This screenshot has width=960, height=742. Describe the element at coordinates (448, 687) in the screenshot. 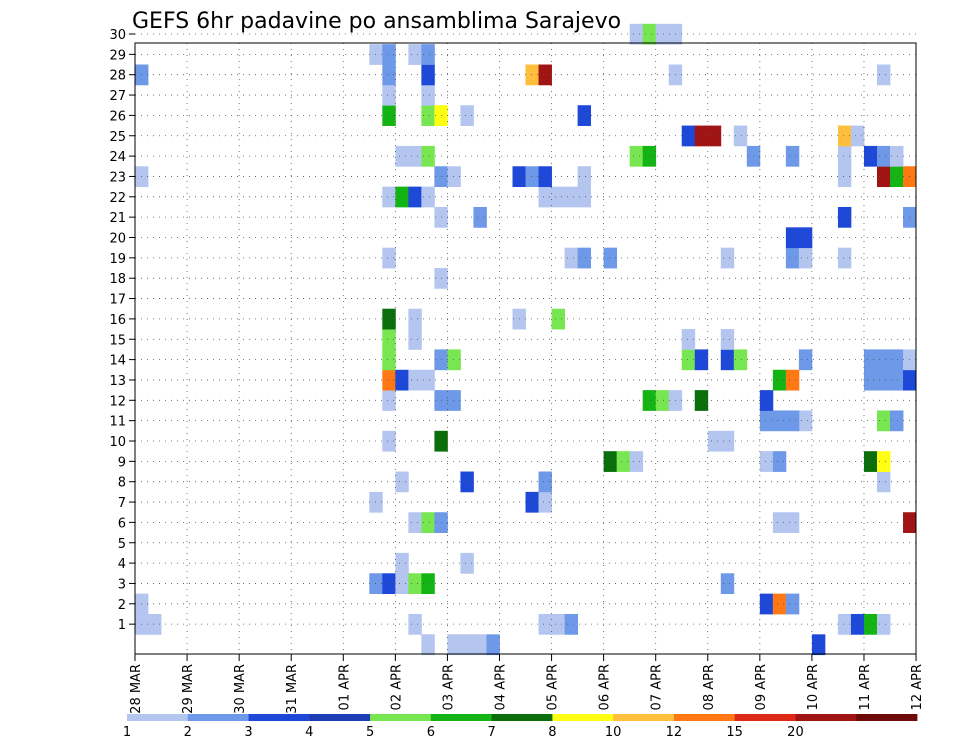

I see `x-tick-label: 03 APR` at that location.